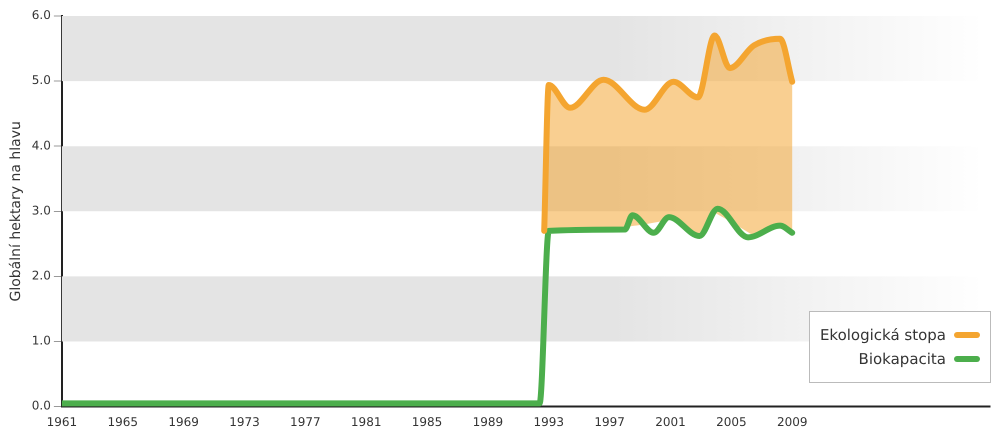  Describe the element at coordinates (41, 145) in the screenshot. I see `y-tick-label: 4.0` at that location.